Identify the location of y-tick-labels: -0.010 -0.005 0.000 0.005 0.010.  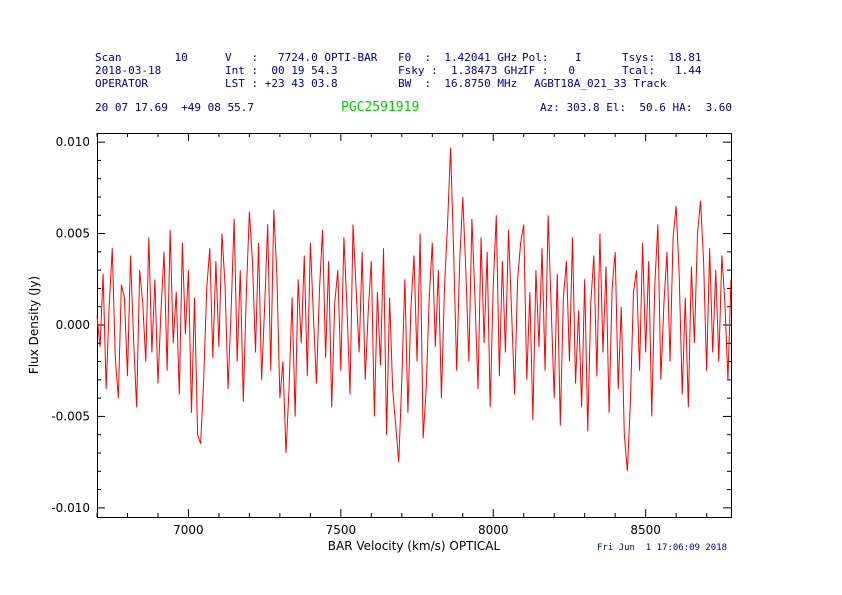
(70, 325).